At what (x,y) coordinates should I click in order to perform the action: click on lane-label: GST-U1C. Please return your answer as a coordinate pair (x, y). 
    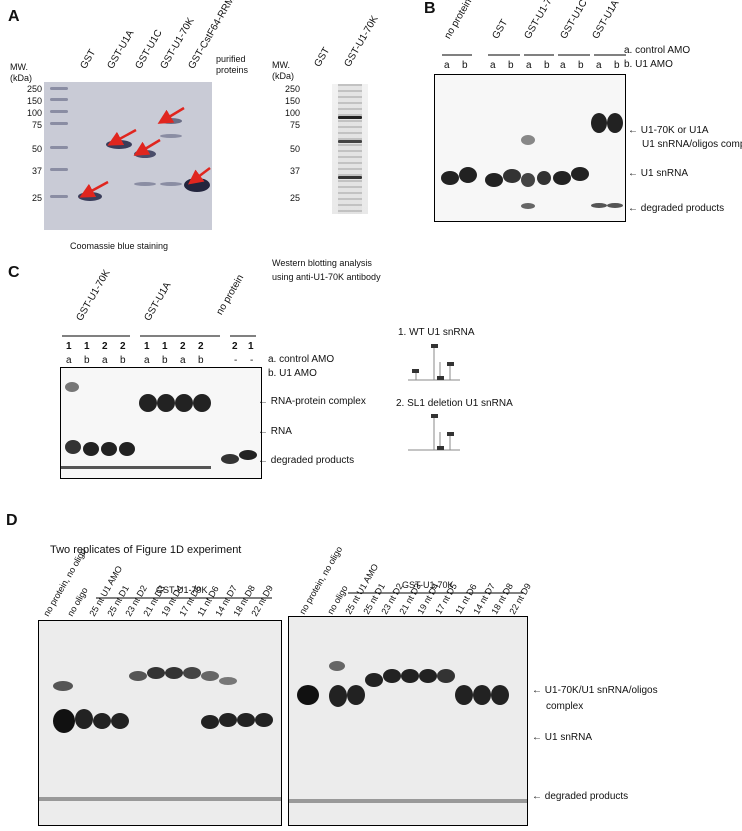
    Looking at the image, I should click on (574, 21).